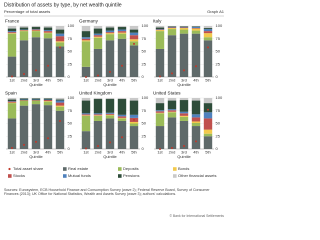 The height and width of the screenshot is (240, 320). I want to click on legend-label: Deposits, so click(131, 168).